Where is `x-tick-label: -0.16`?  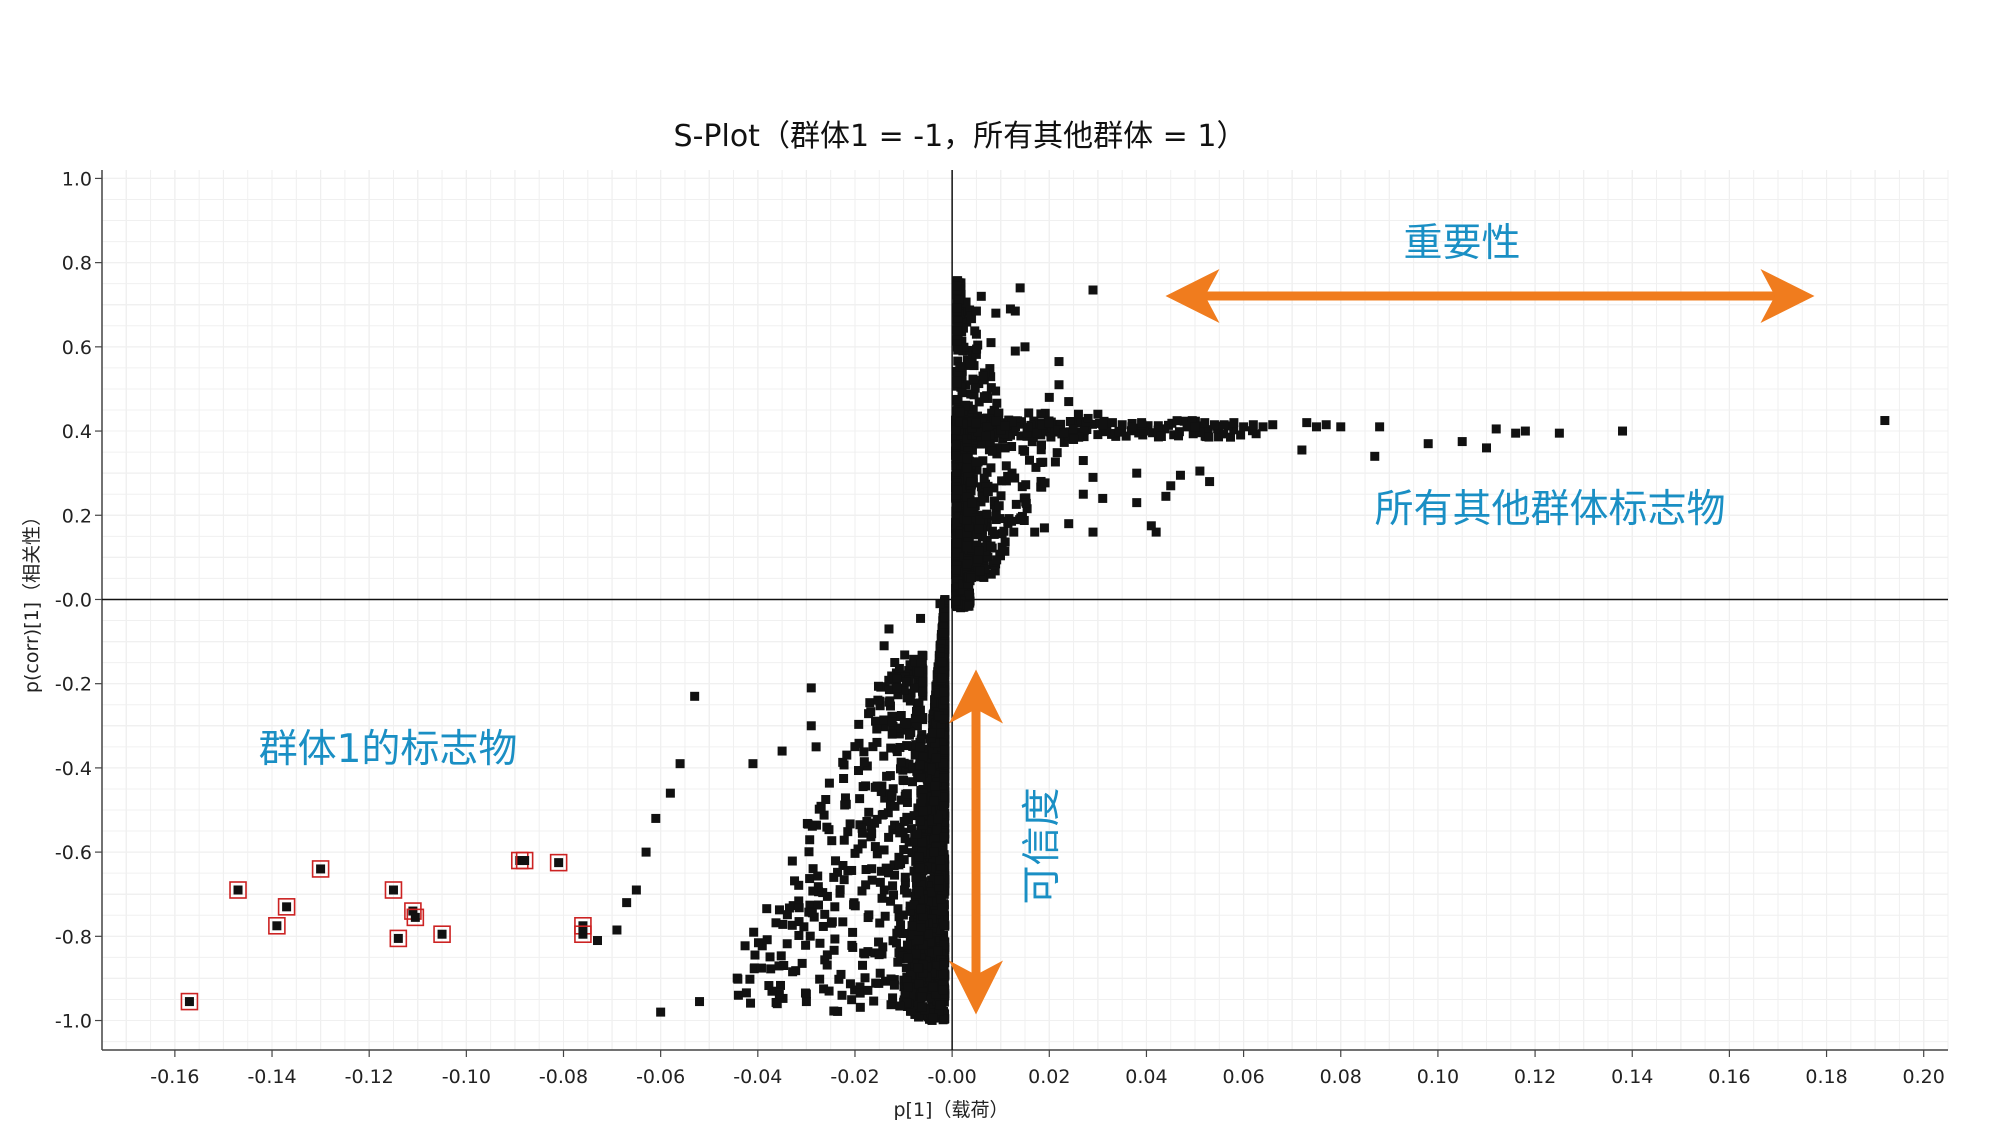
x-tick-label: -0.16 is located at coordinates (174, 1077).